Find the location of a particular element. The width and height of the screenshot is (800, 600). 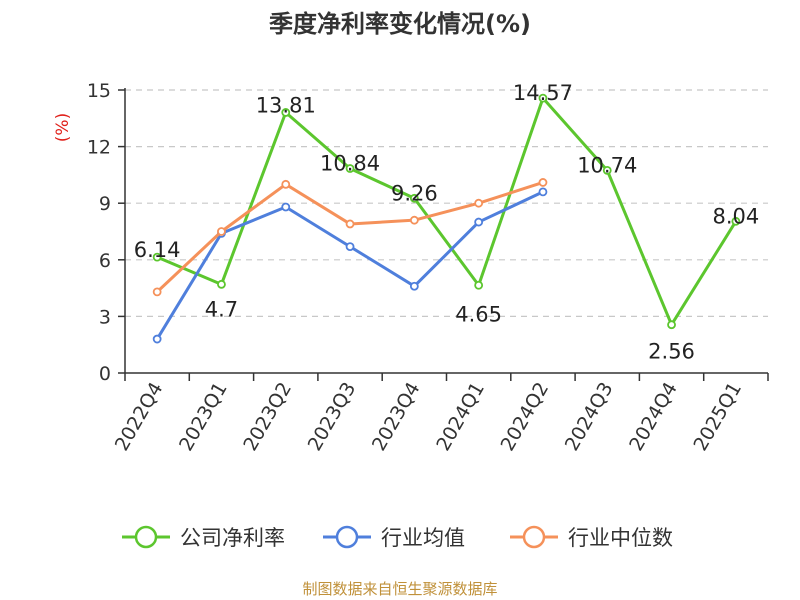

legend: 公司净利率 行业均值 行业中位数 is located at coordinates (397, 537).